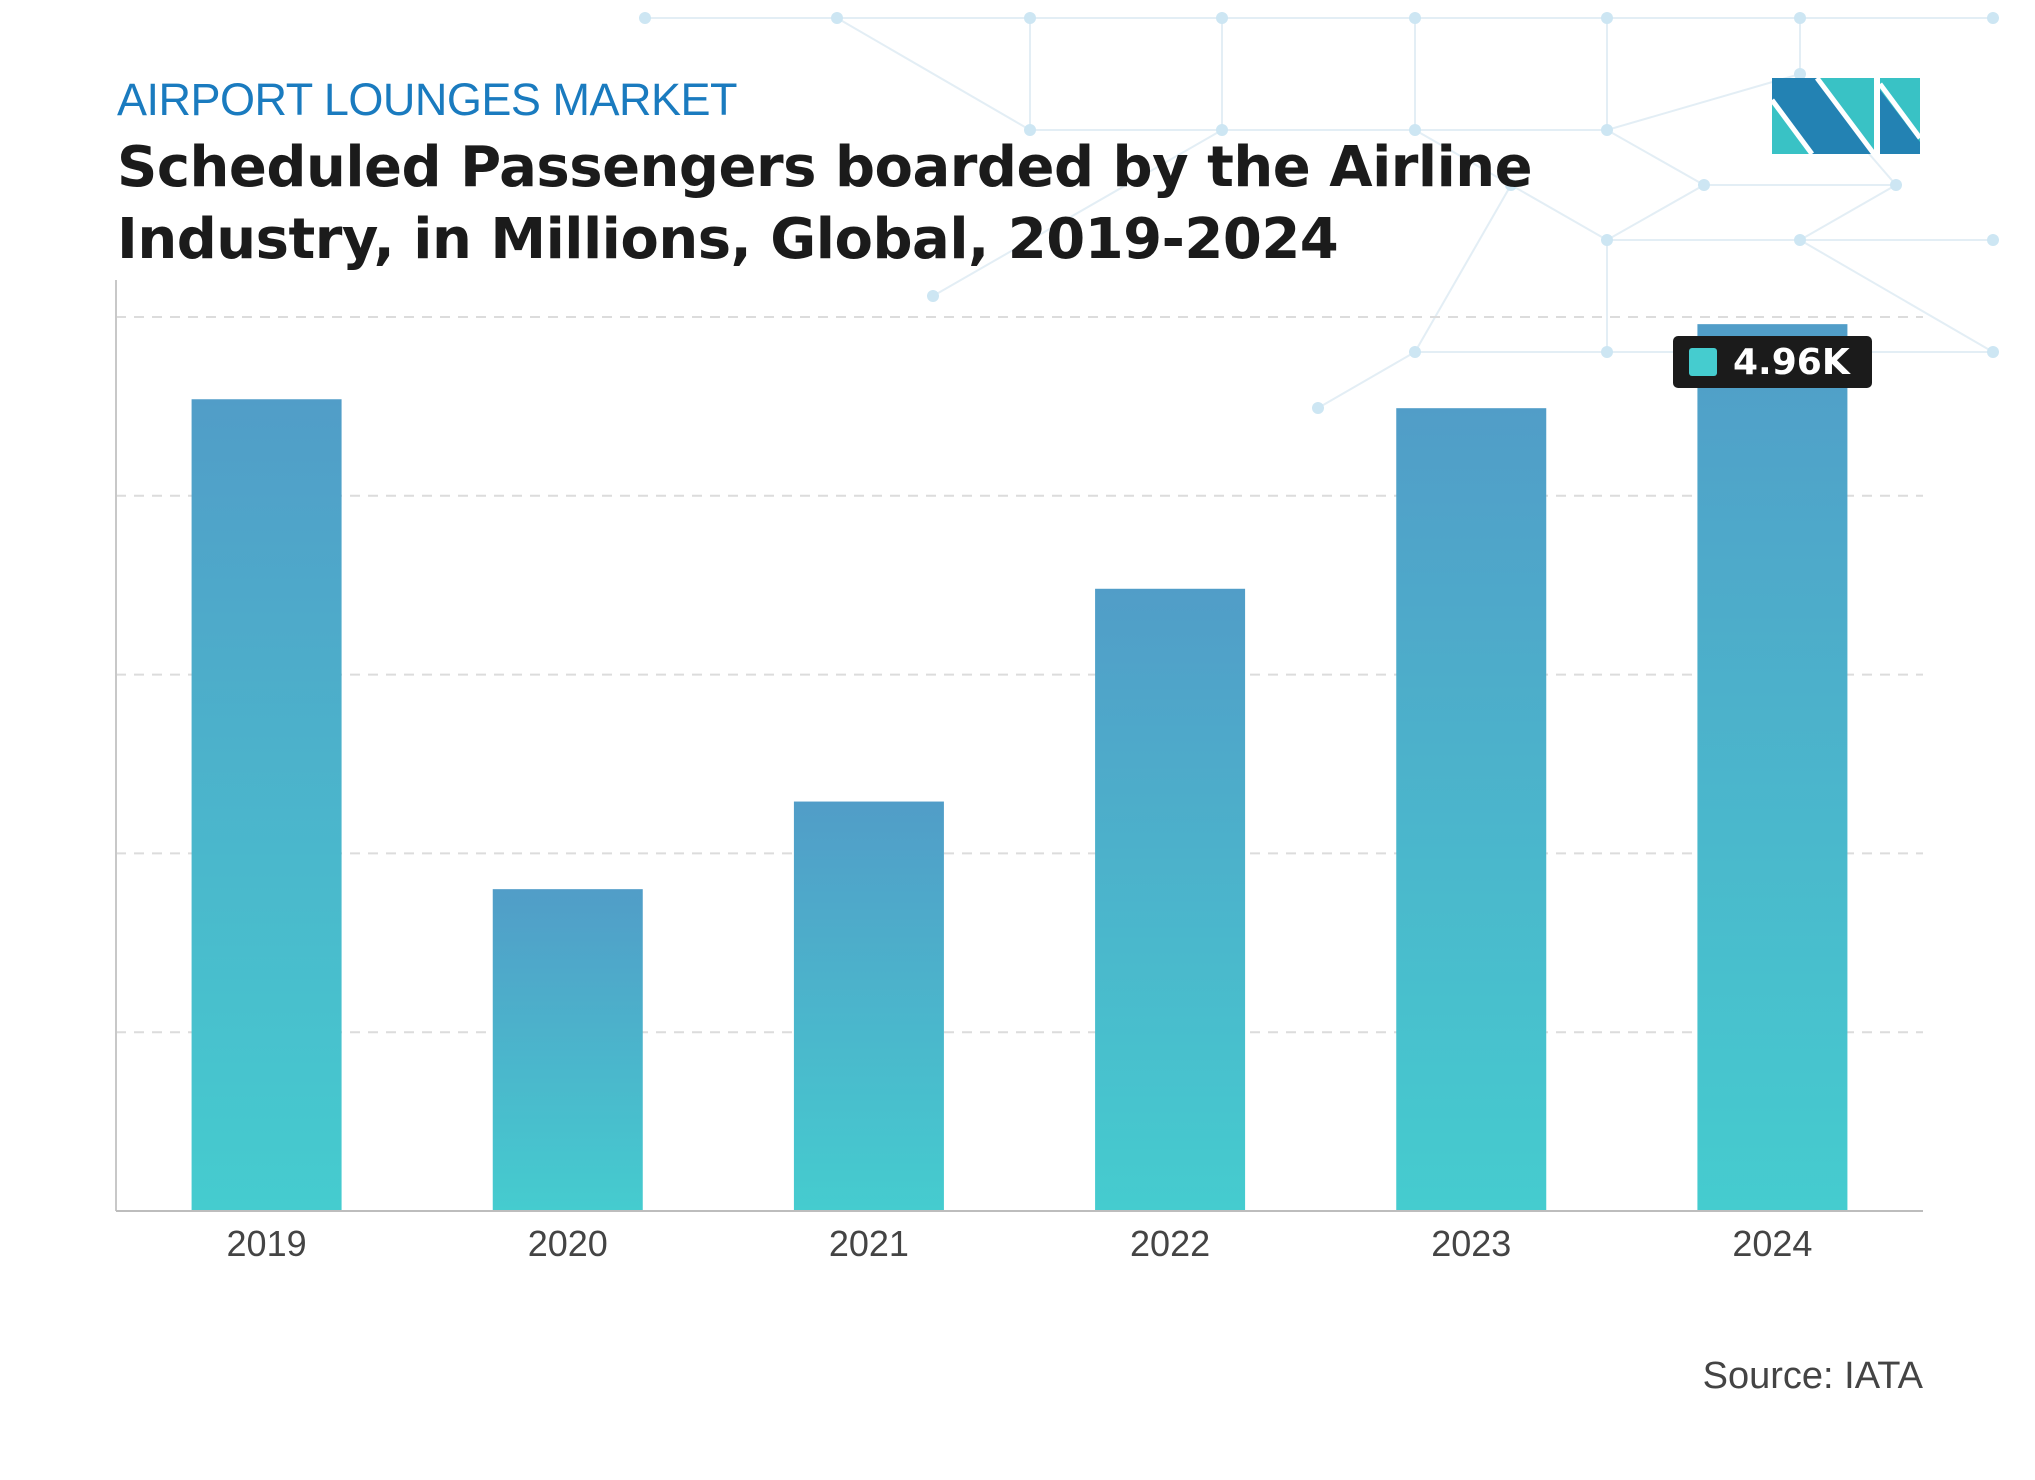  I want to click on bar-2022, so click(1170, 899).